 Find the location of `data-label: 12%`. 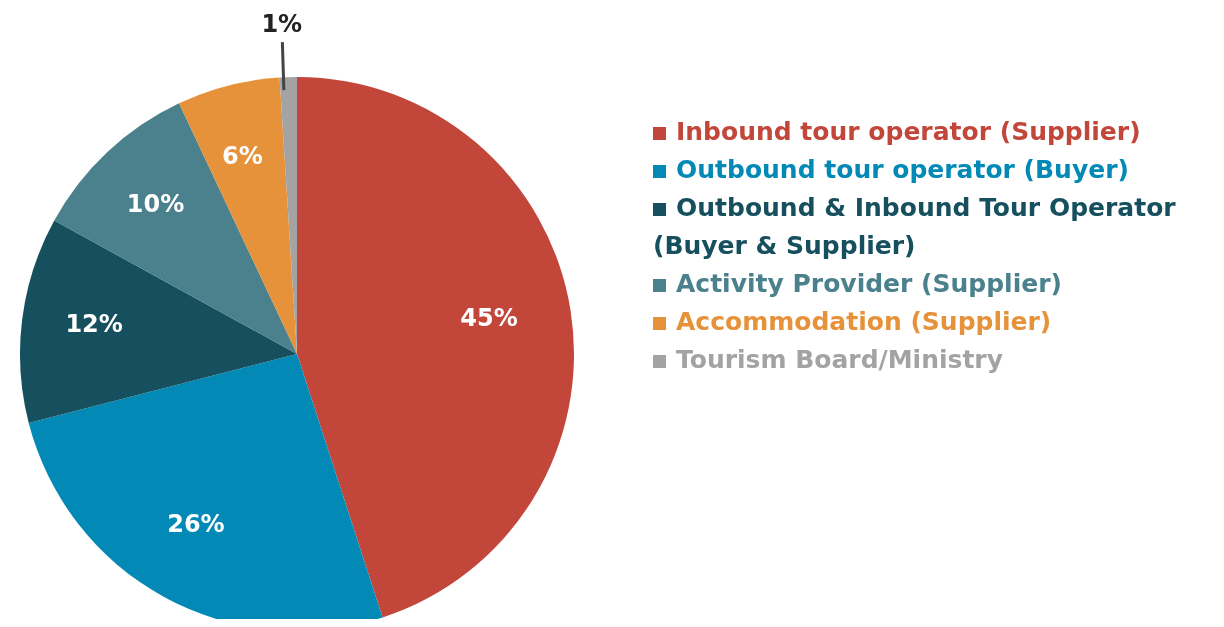

data-label: 12% is located at coordinates (94, 324).